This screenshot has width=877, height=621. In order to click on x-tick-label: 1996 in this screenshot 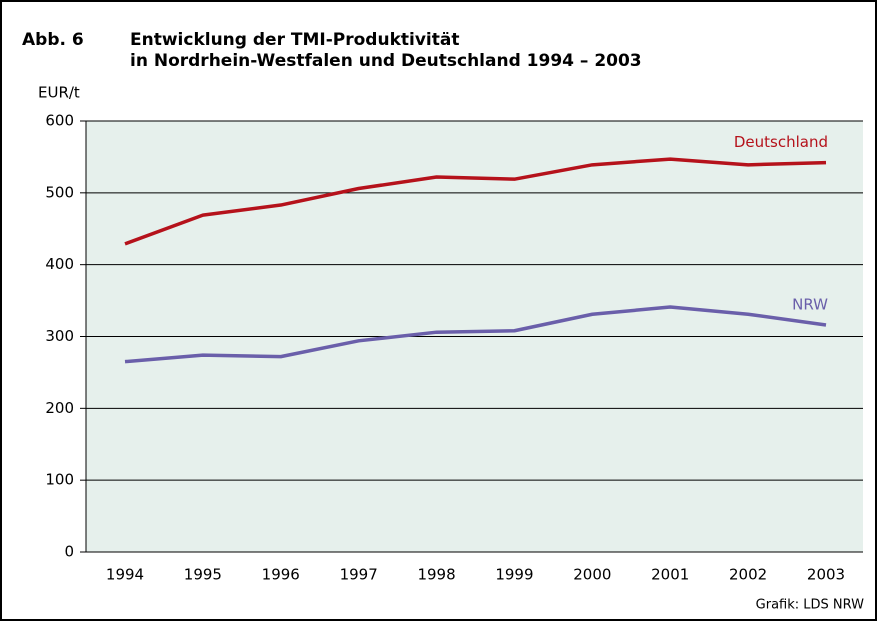, I will do `click(281, 575)`.